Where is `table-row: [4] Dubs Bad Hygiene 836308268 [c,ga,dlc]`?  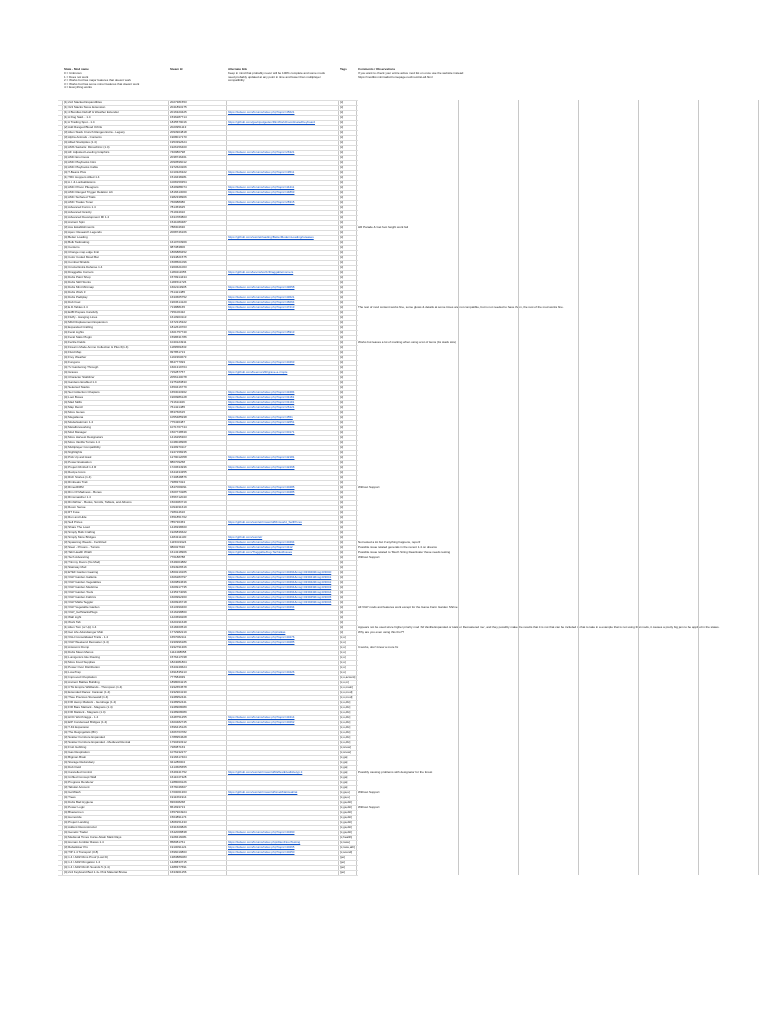 table-row: [4] Dubs Bad Hygiene 836308268 [c,ga,dlc] is located at coordinates (413, 802).